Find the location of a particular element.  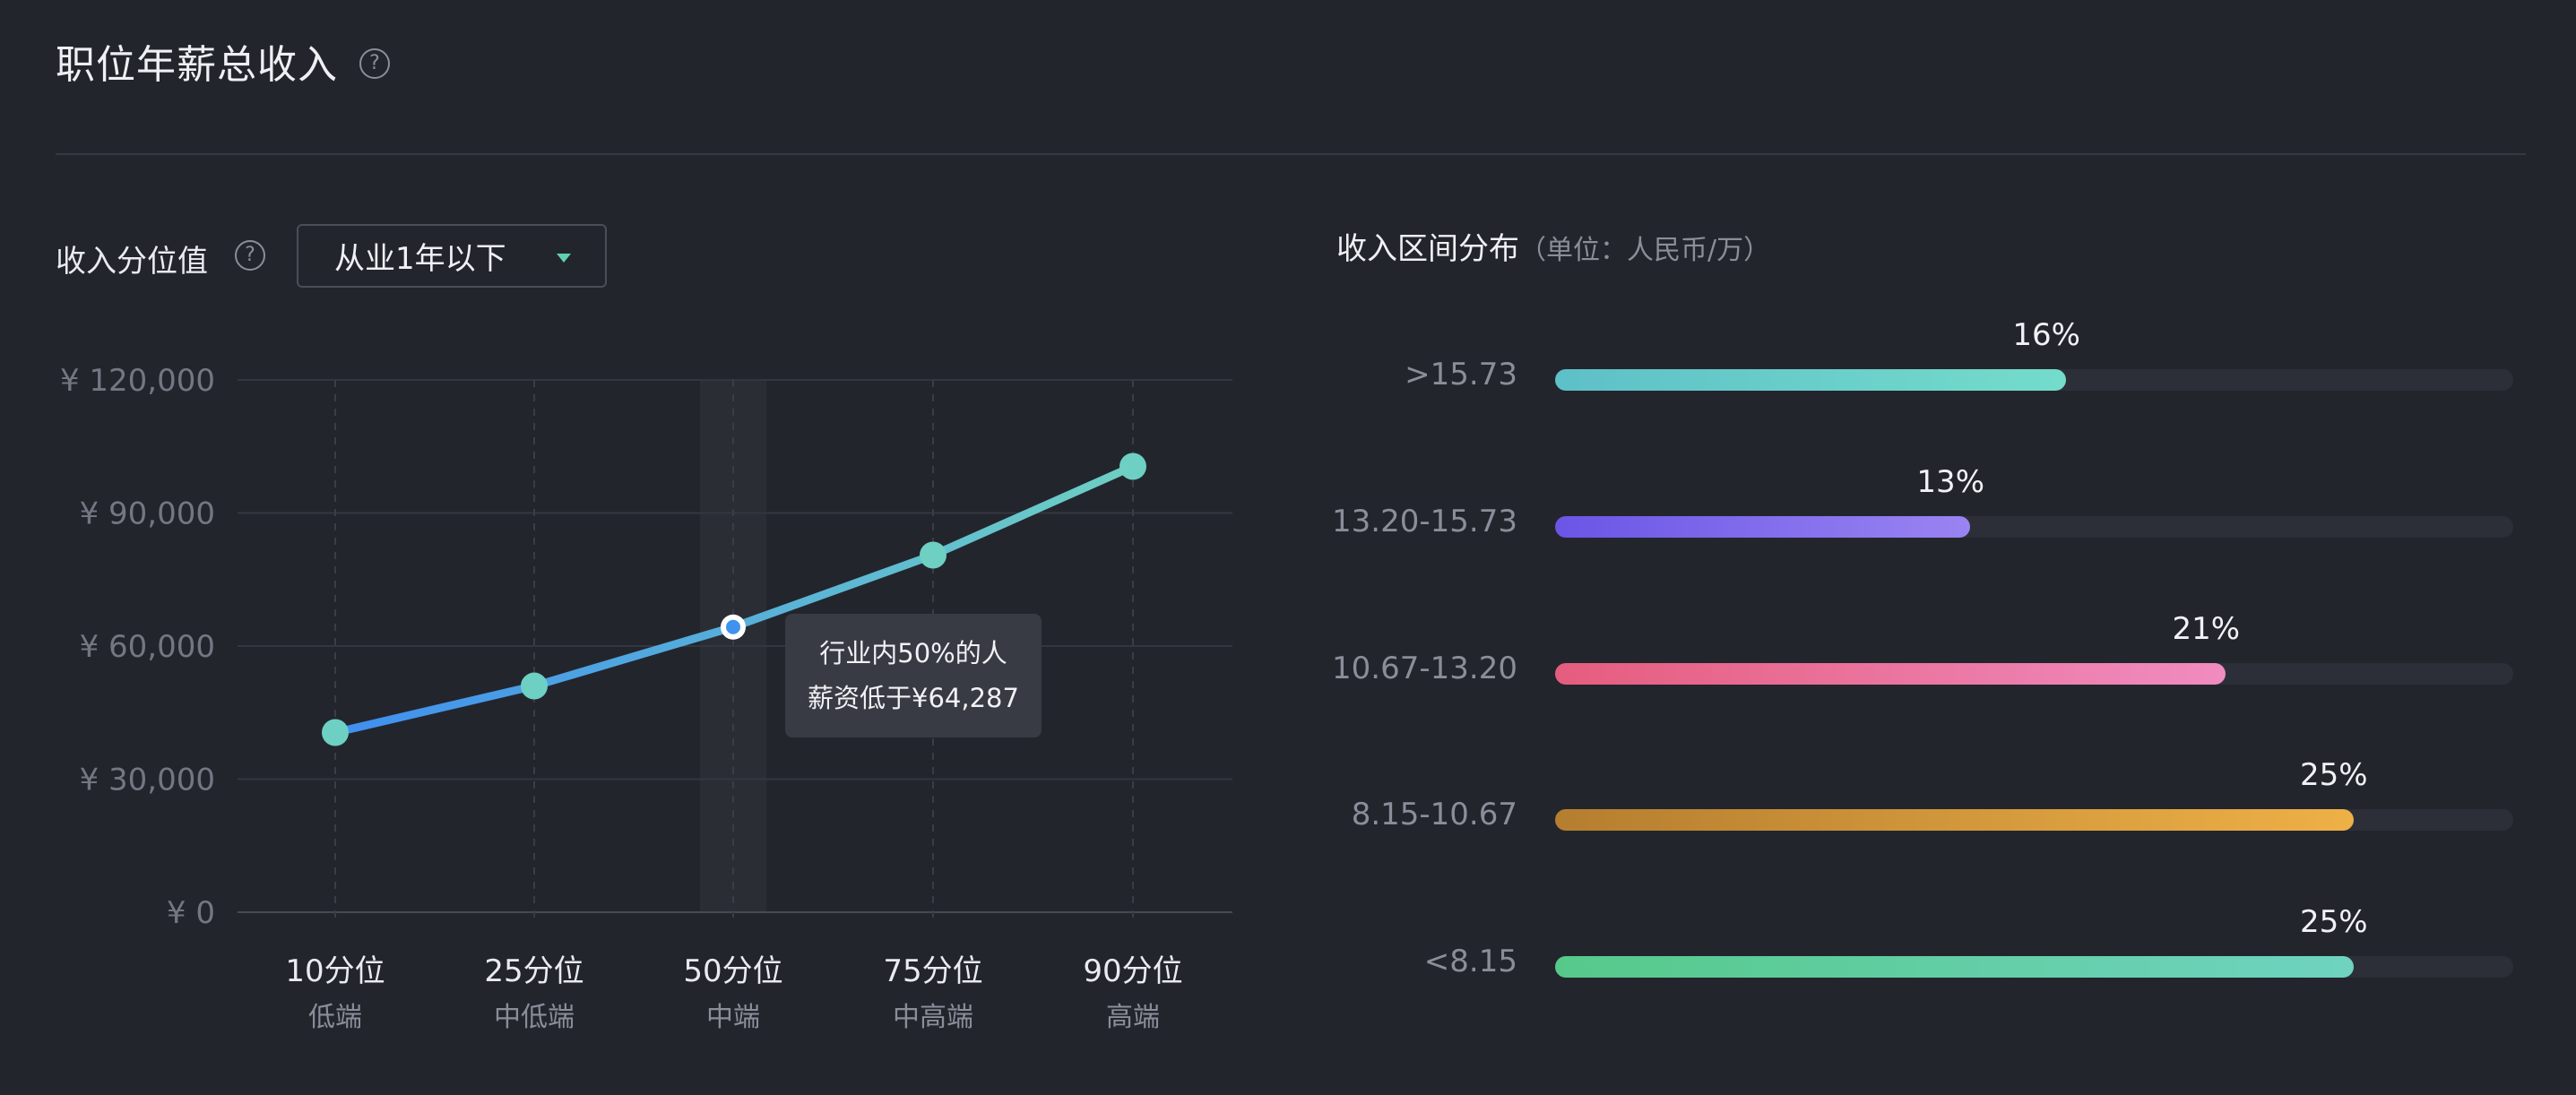

bar-category-label: 13.20-15.73 is located at coordinates (1424, 521).